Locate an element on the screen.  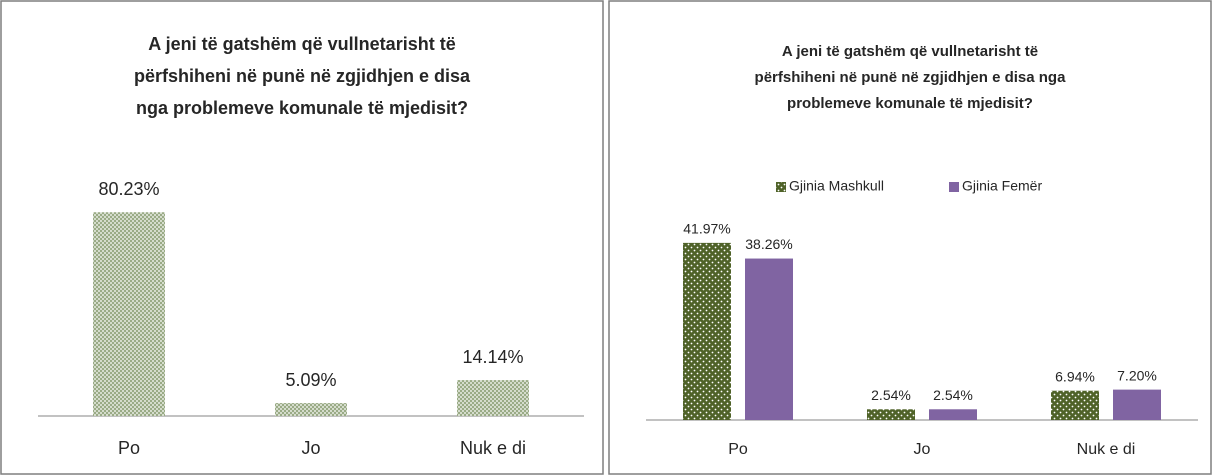
legend-label: Gjinia Mashkull is located at coordinates (836, 186).